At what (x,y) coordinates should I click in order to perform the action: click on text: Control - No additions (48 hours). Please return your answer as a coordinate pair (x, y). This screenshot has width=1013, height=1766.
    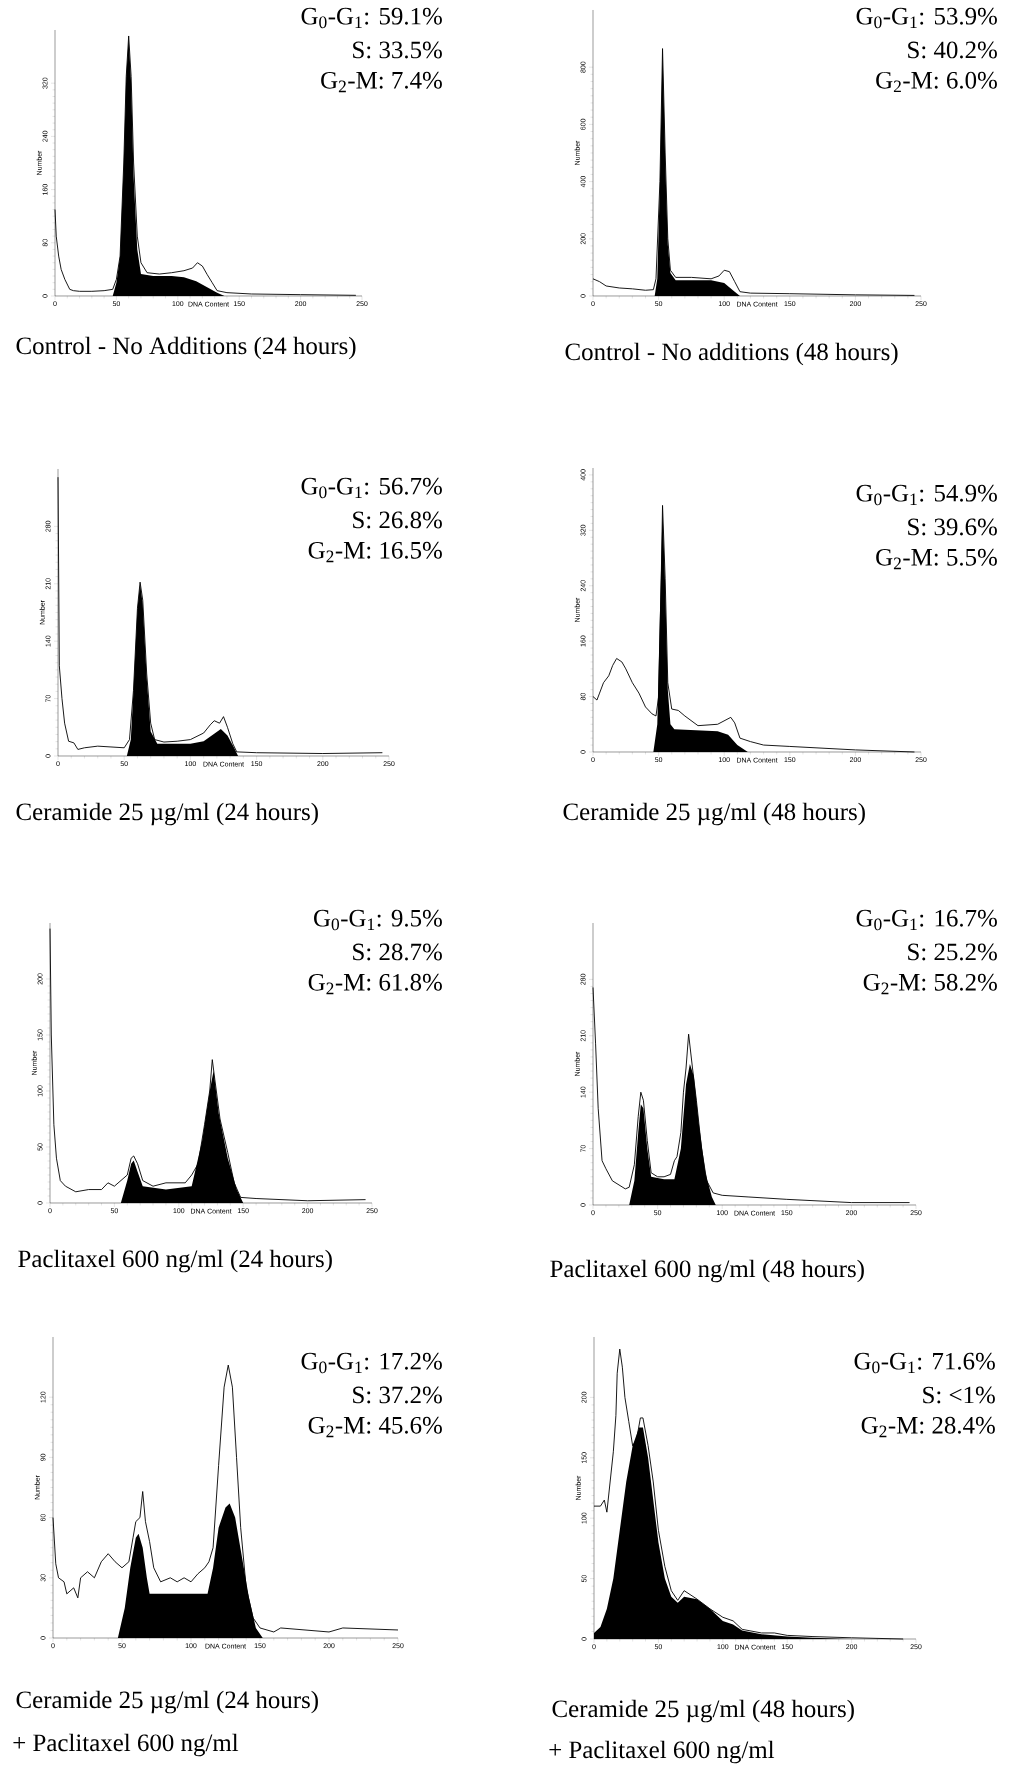
    Looking at the image, I should click on (731, 354).